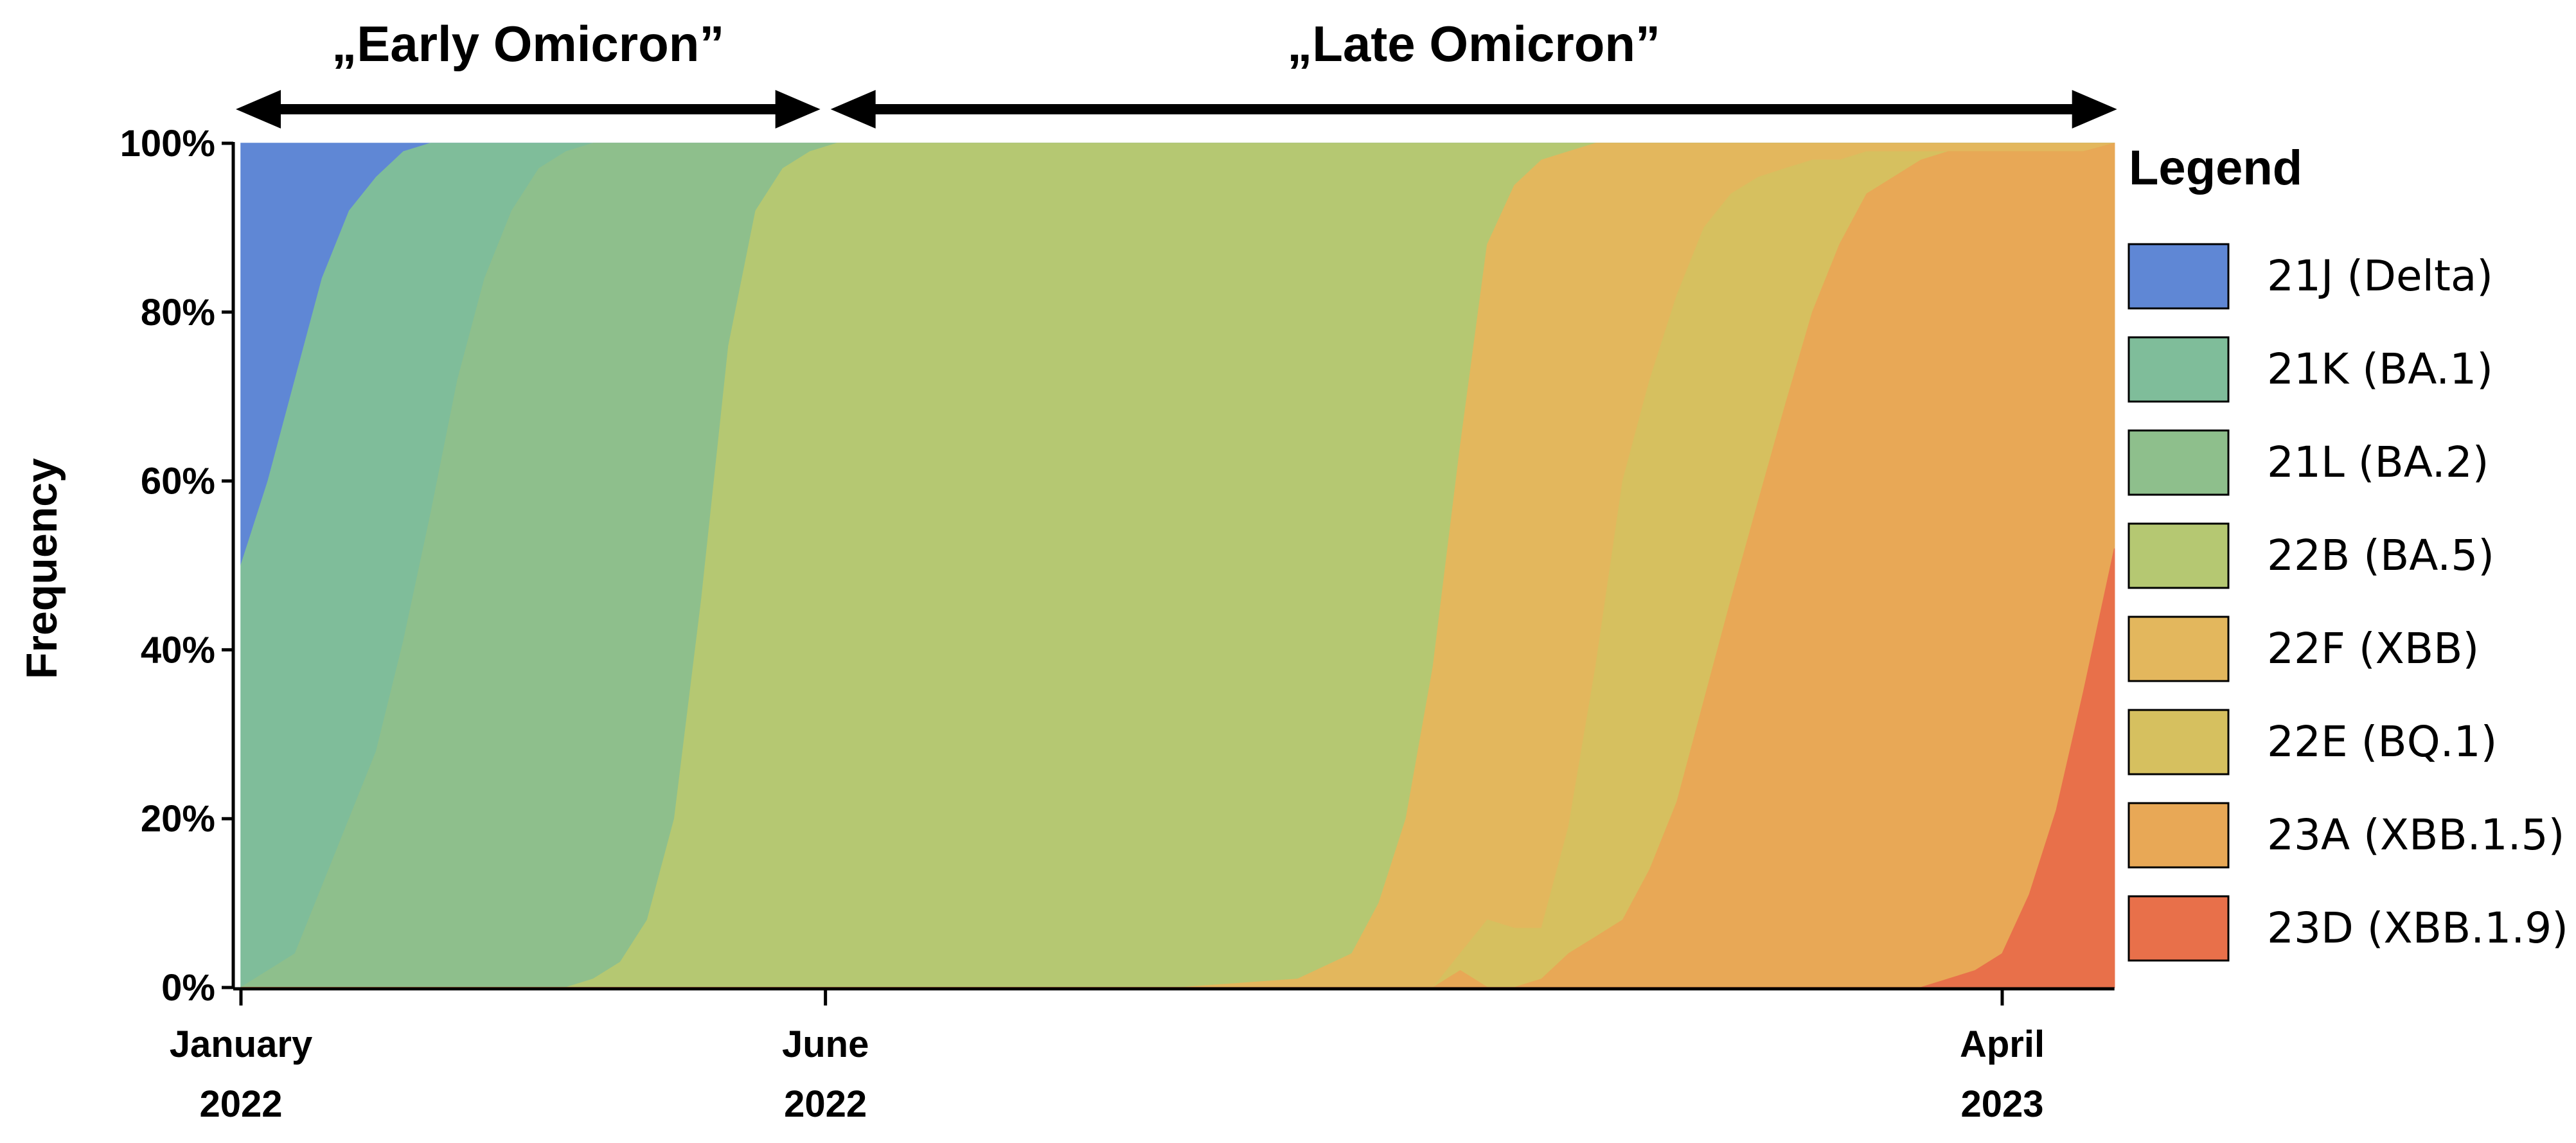 The width and height of the screenshot is (2576, 1143). Describe the element at coordinates (2378, 463) in the screenshot. I see `legend-label: 21L (BA.2)` at that location.